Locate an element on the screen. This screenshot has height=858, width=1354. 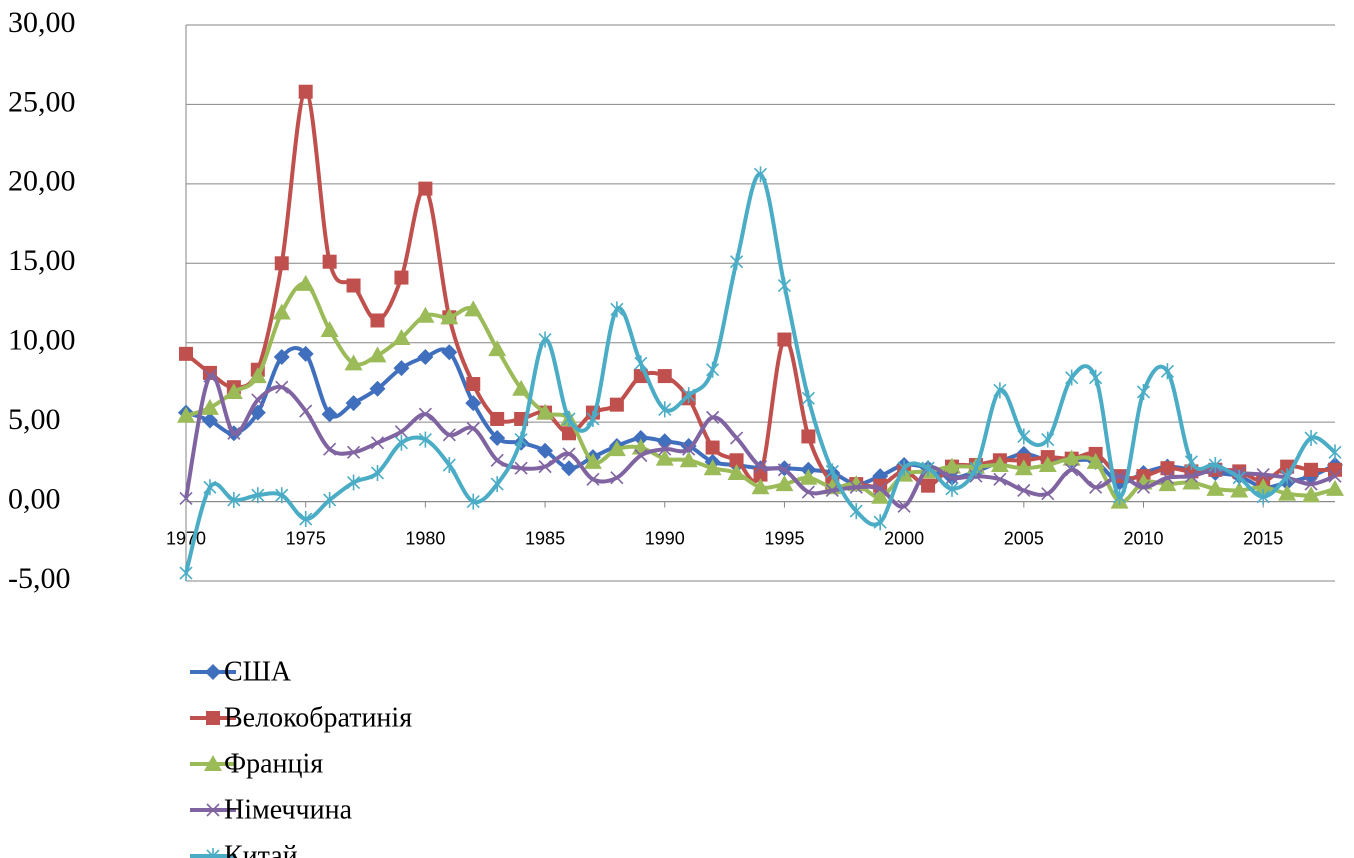
x-tick-label: 1985 is located at coordinates (545, 538).